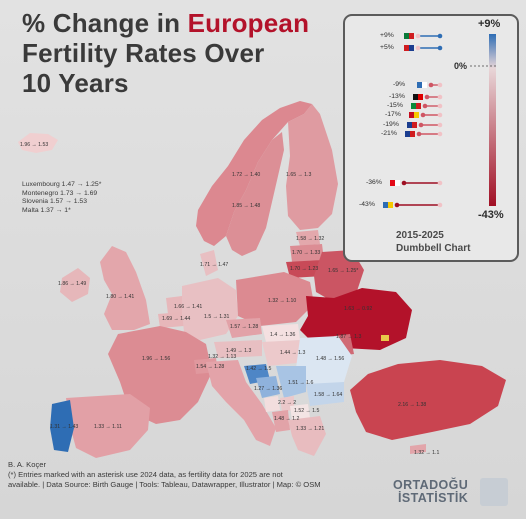 The width and height of the screenshot is (526, 519). Describe the element at coordinates (254, 173) in the screenshot. I see `region-norway` at that location.